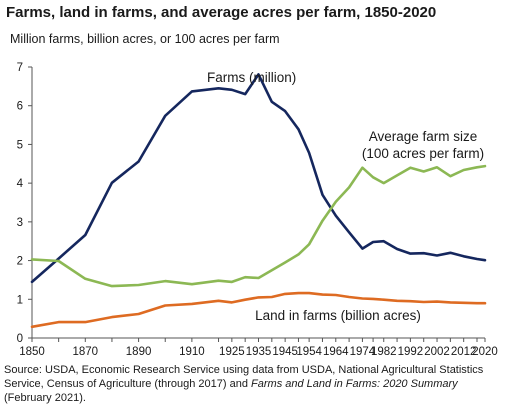  I want to click on x-tick-label: 1982, so click(384, 352).